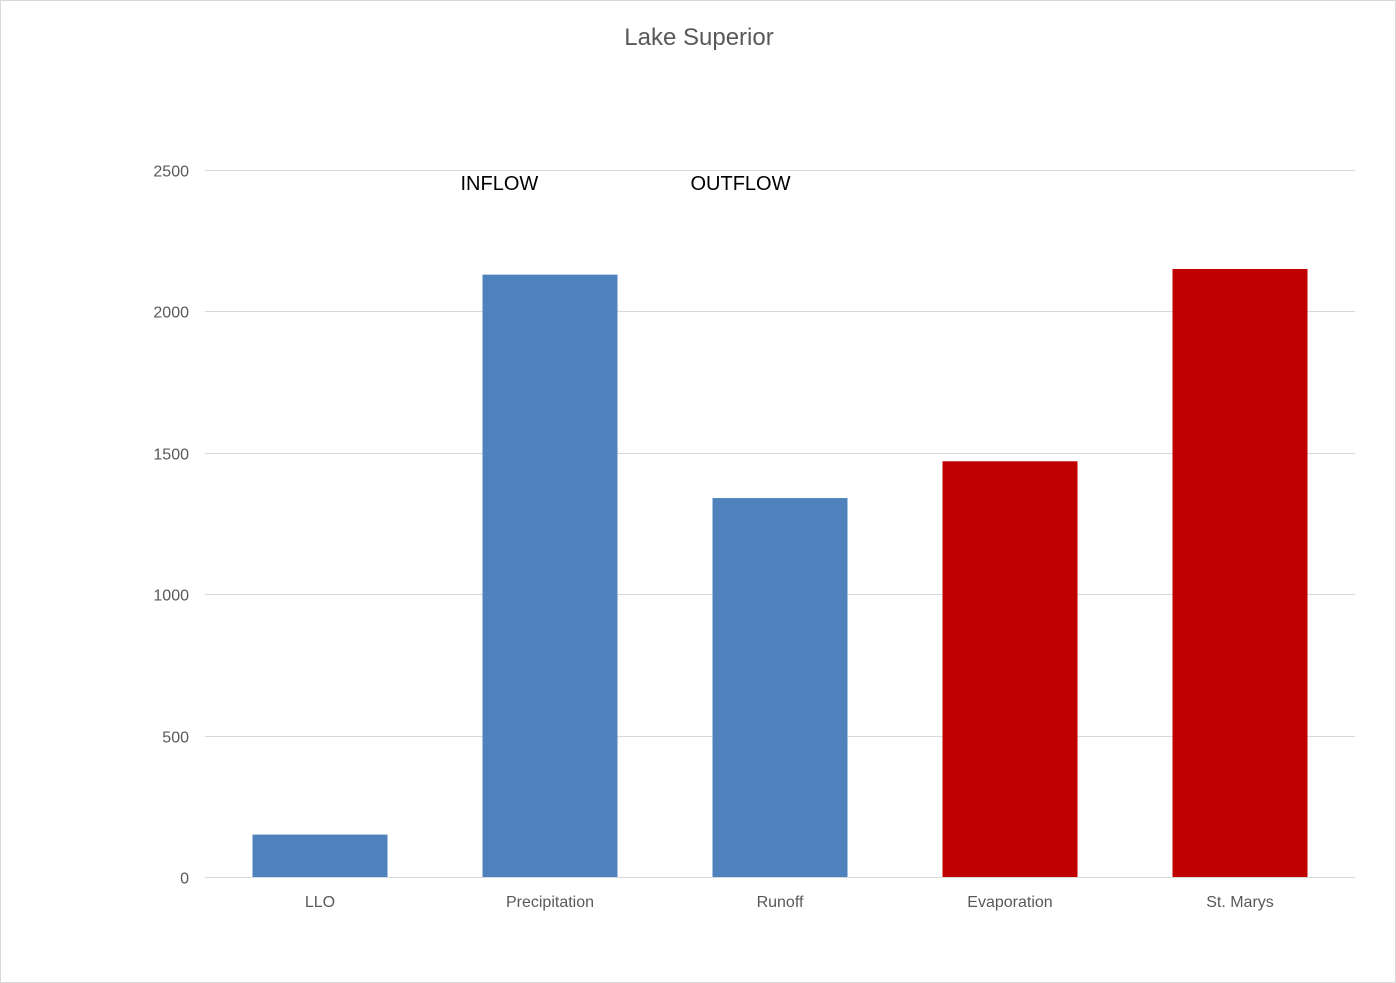  Describe the element at coordinates (171, 526) in the screenshot. I see `y-axis-ticks: 0 500 1000 1500 2000 2500` at that location.